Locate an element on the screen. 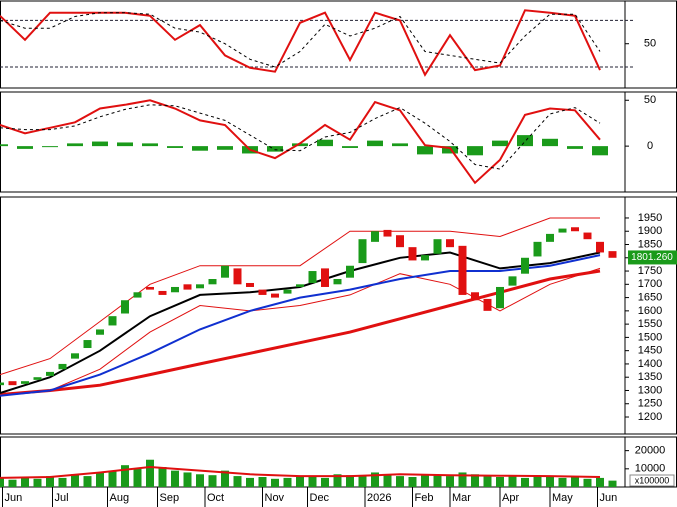 Image resolution: width=677 pixels, height=507 pixels. y-tick-label: 1650 is located at coordinates (650, 297).